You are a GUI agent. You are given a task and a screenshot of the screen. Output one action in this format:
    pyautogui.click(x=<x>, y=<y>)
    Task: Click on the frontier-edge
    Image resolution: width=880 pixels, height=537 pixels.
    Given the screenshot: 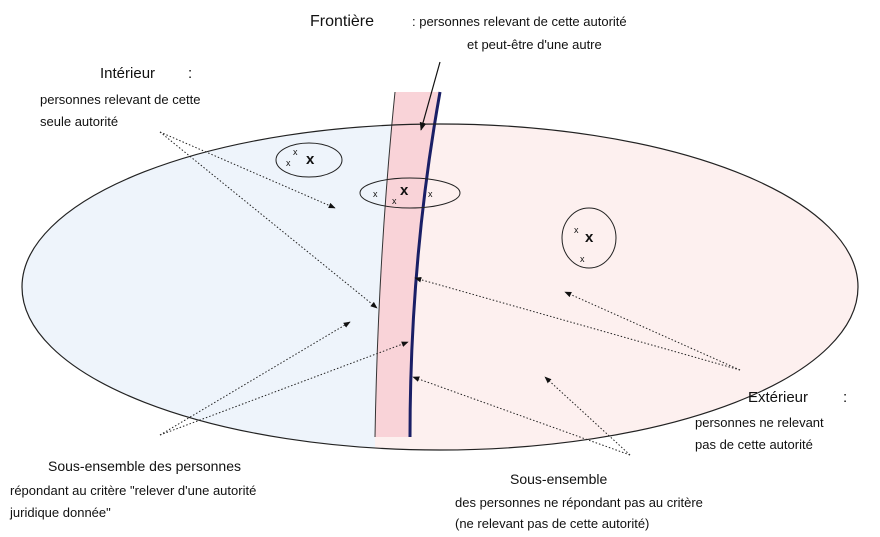 What is the action you would take?
    pyautogui.click(x=385, y=264)
    